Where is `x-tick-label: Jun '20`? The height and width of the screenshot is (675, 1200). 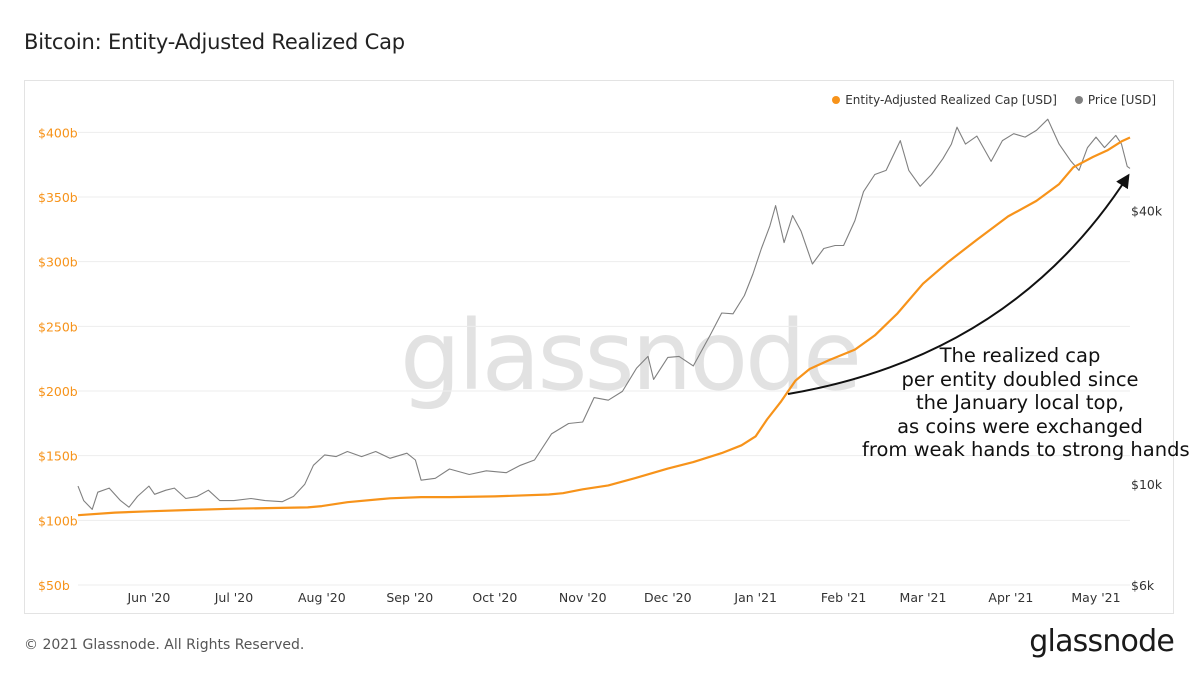
x-tick-label: Jun '20 is located at coordinates (148, 597).